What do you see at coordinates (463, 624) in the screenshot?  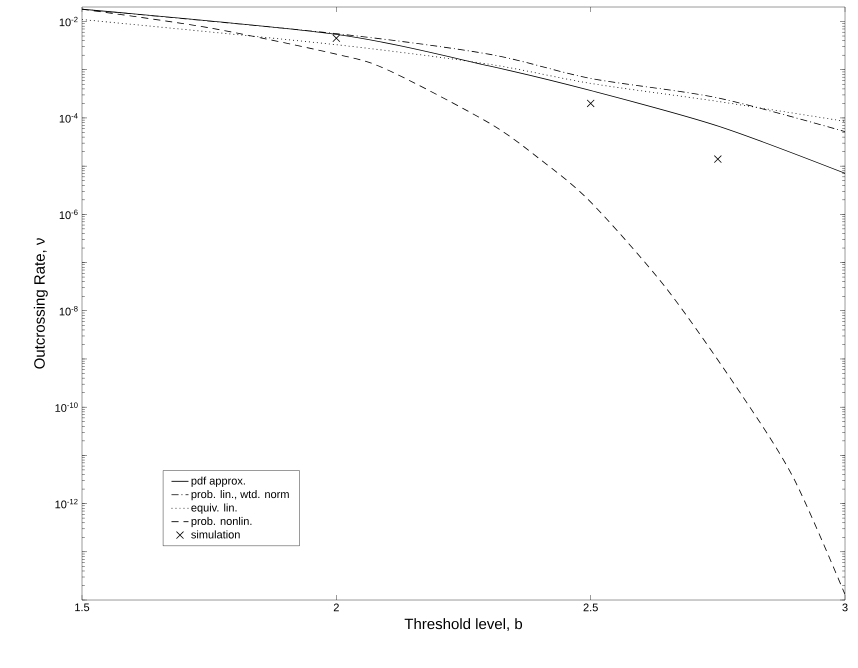 I see `x-axis-title: Threshold level, b` at bounding box center [463, 624].